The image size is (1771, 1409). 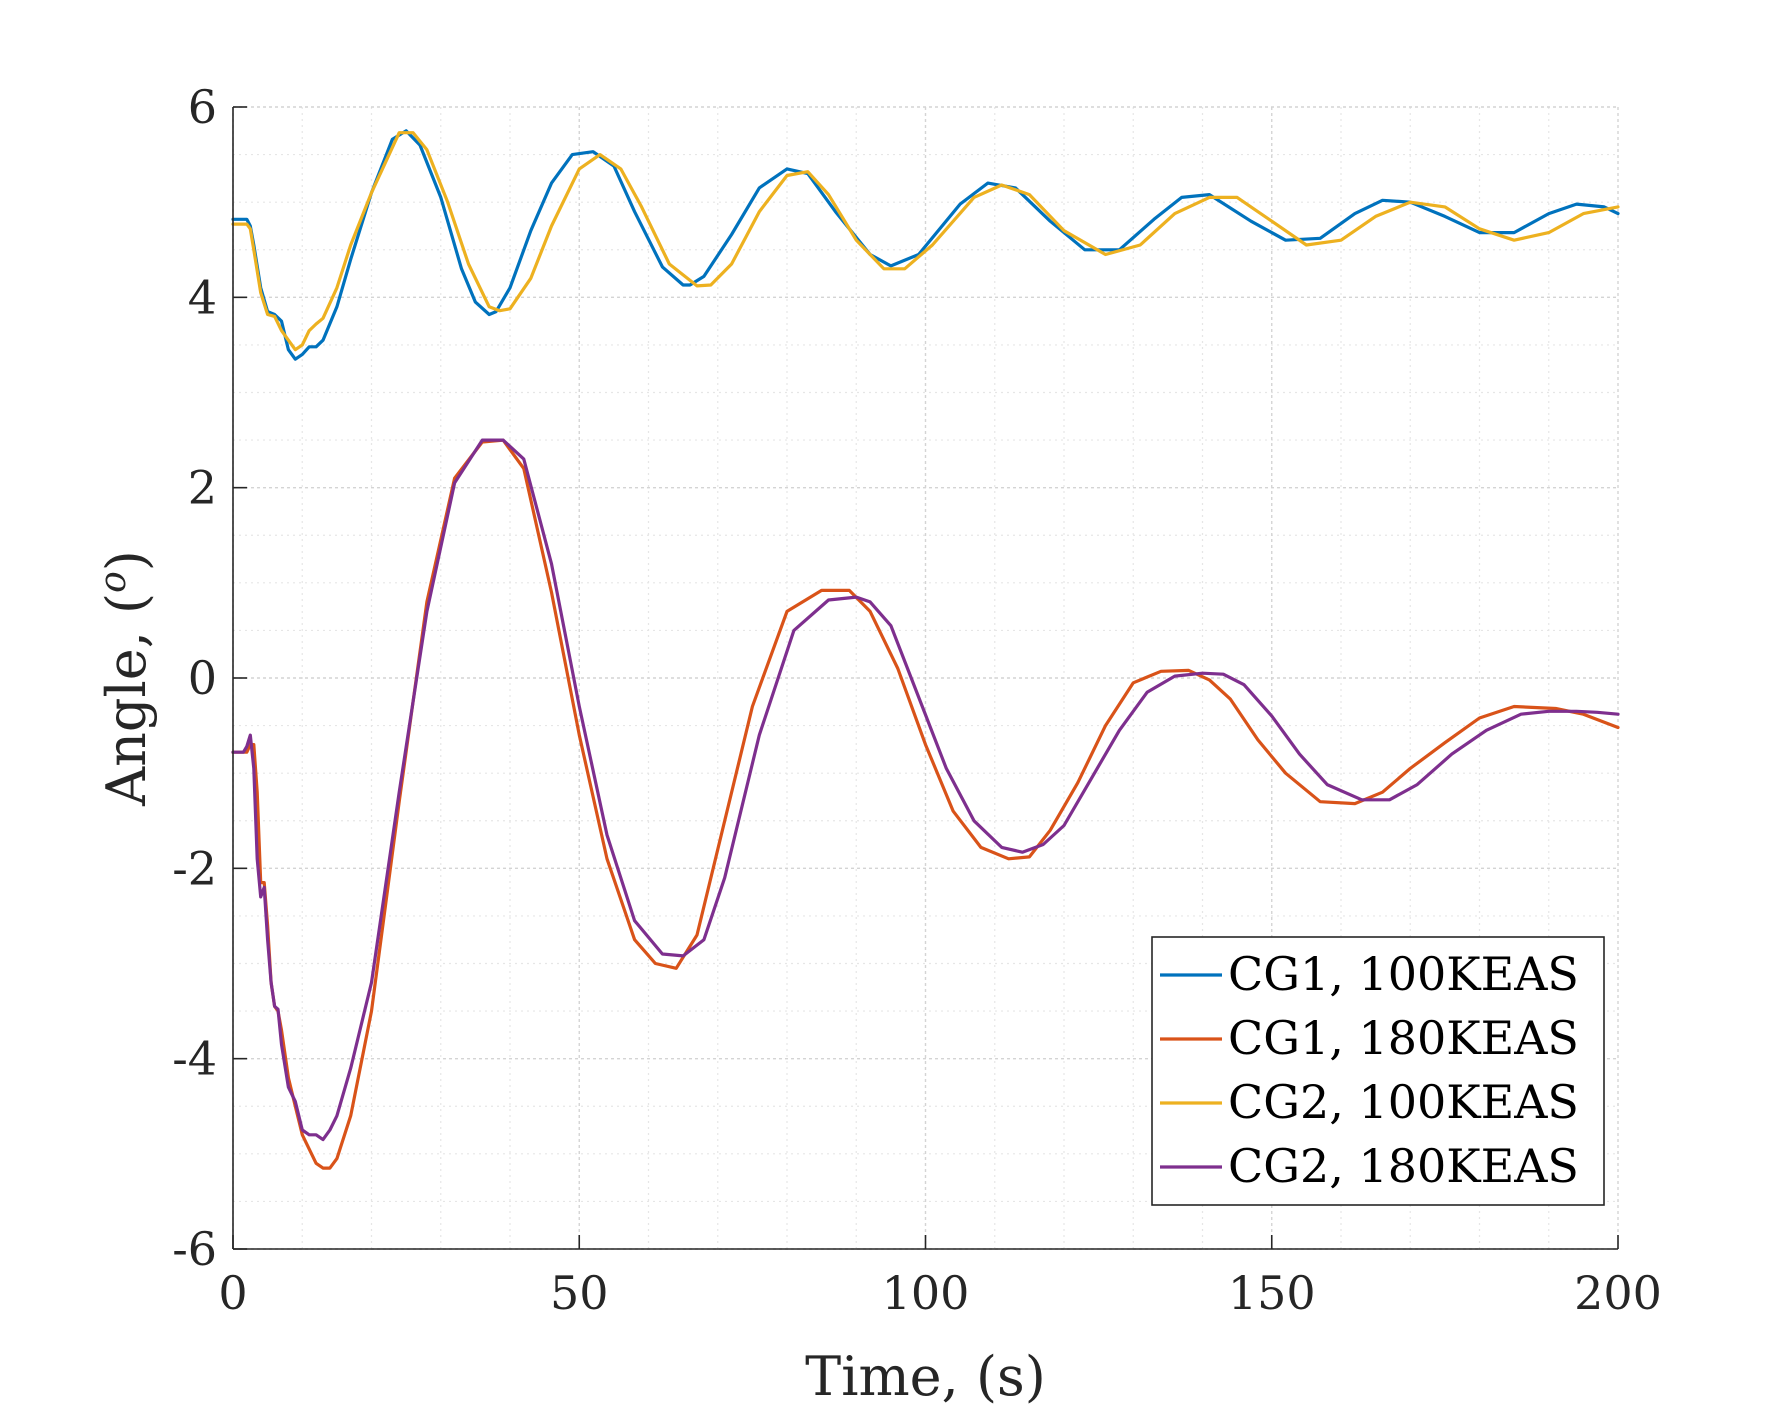 I want to click on legend-label-1: CG1, 100KEAS, so click(x=1403, y=974).